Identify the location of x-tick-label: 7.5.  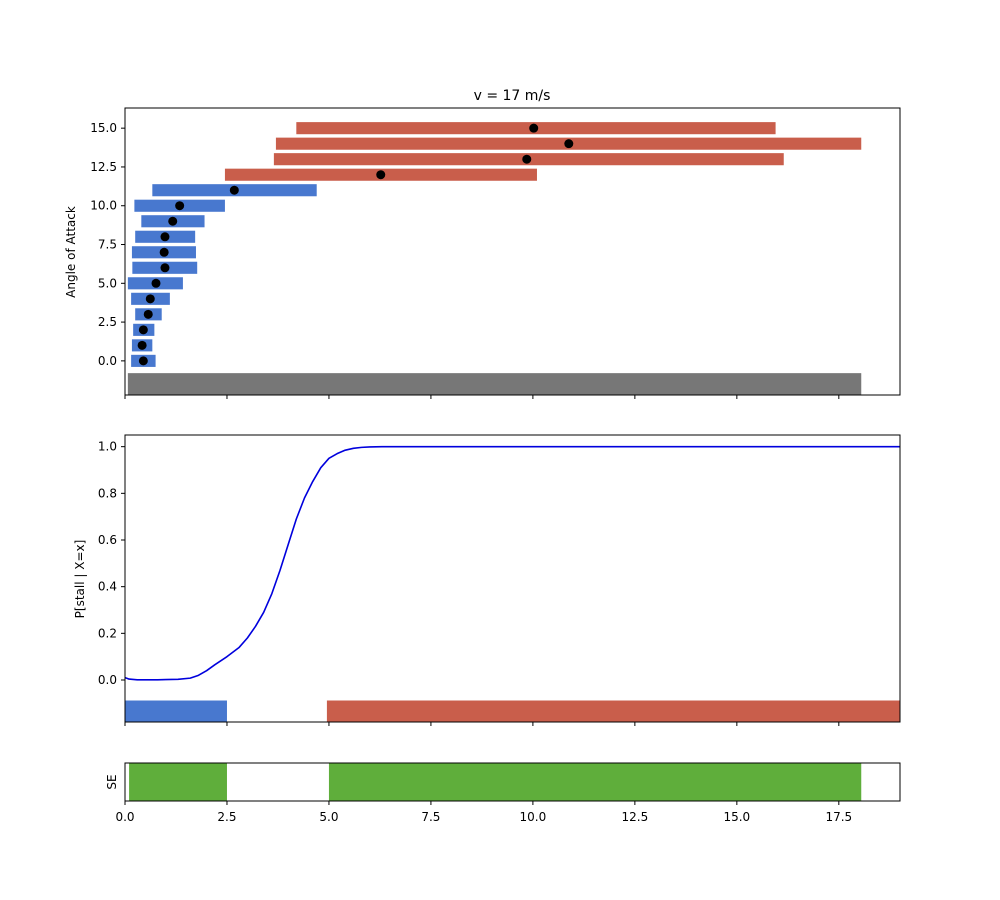
(430, 817).